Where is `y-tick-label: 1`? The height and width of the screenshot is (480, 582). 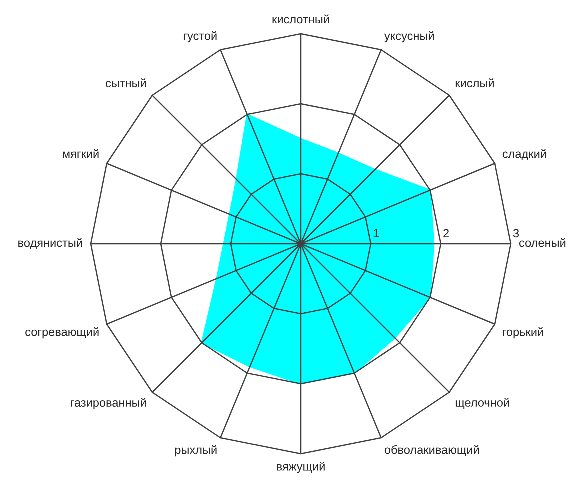
y-tick-label: 1 is located at coordinates (376, 233).